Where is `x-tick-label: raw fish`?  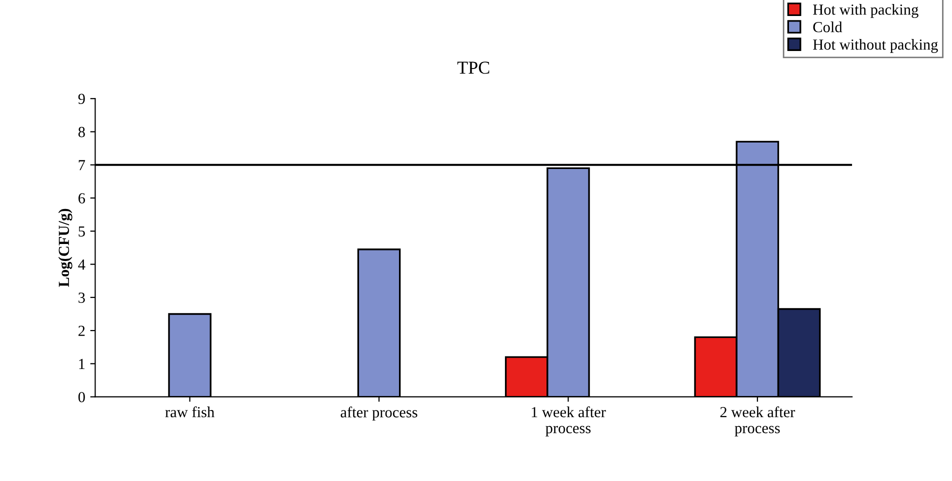
x-tick-label: raw fish is located at coordinates (189, 412).